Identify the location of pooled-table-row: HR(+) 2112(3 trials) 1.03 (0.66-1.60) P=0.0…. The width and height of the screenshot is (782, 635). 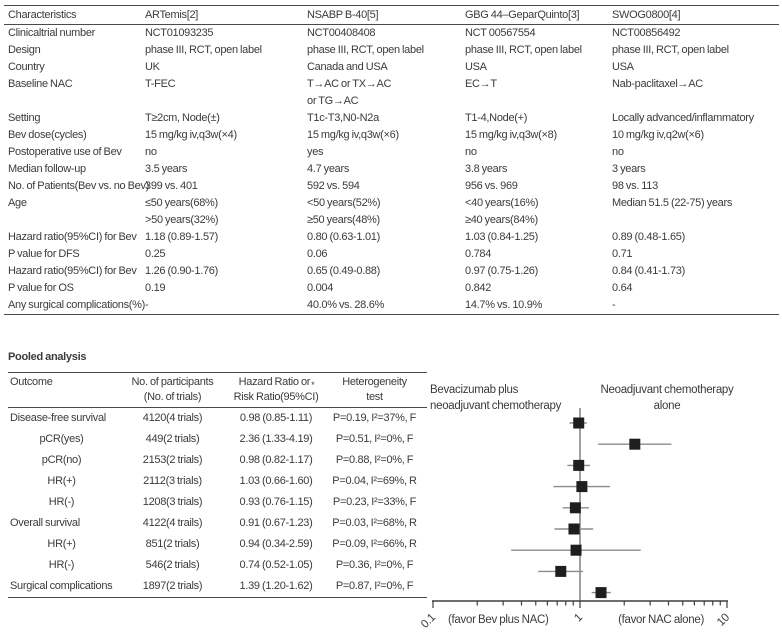
(217, 481).